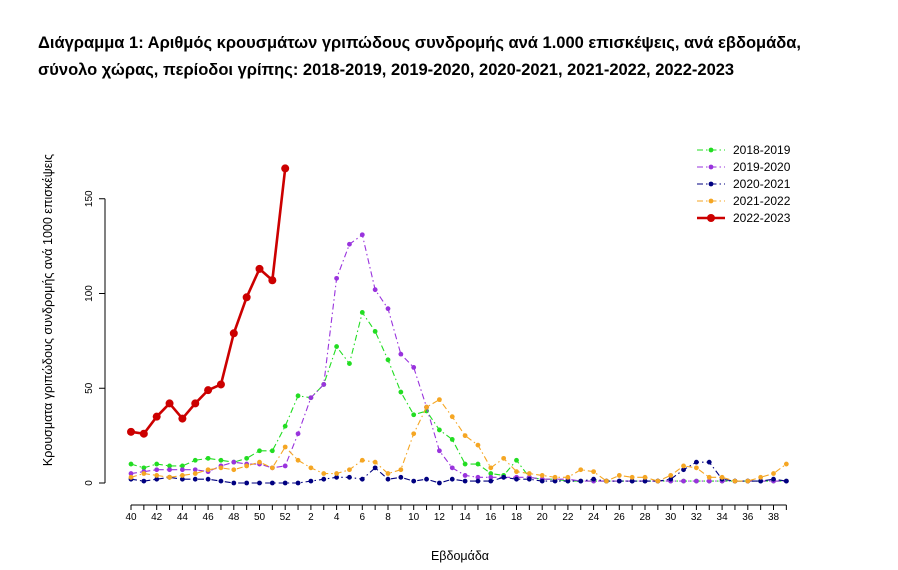  What do you see at coordinates (286, 517) in the screenshot?
I see `x-tick-label: 52` at bounding box center [286, 517].